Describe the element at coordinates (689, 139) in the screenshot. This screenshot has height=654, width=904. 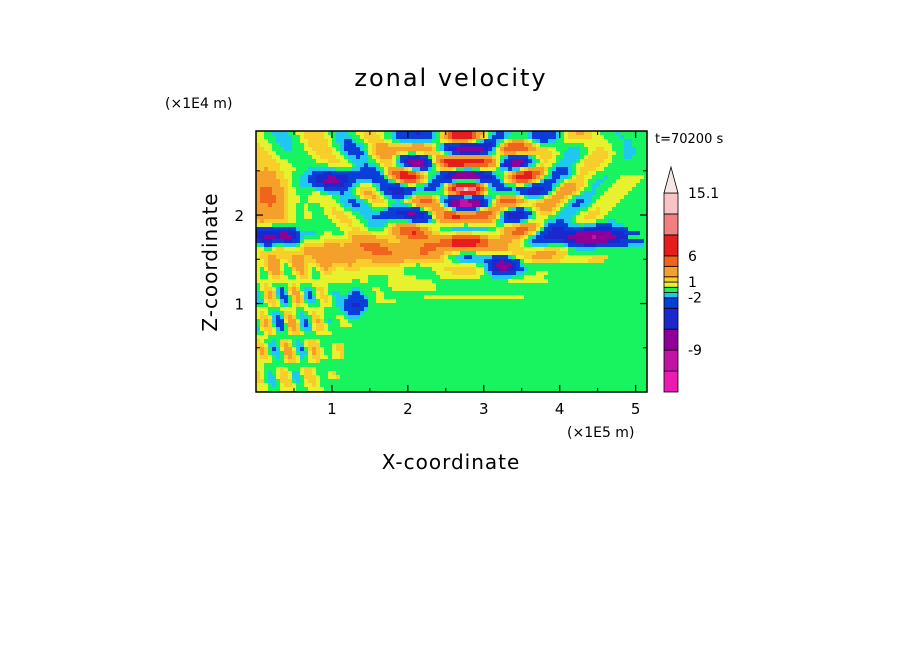
I see `time-label: t=70200 s` at that location.